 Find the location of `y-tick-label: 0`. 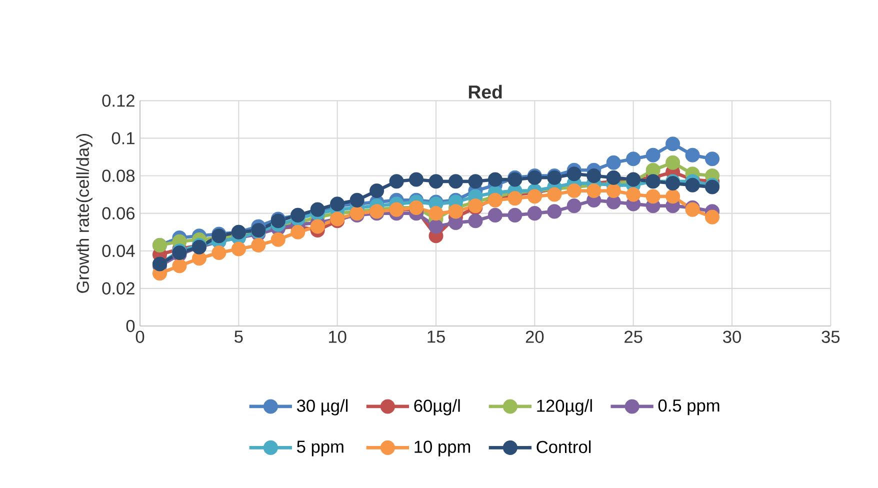

y-tick-label: 0 is located at coordinates (130, 326).